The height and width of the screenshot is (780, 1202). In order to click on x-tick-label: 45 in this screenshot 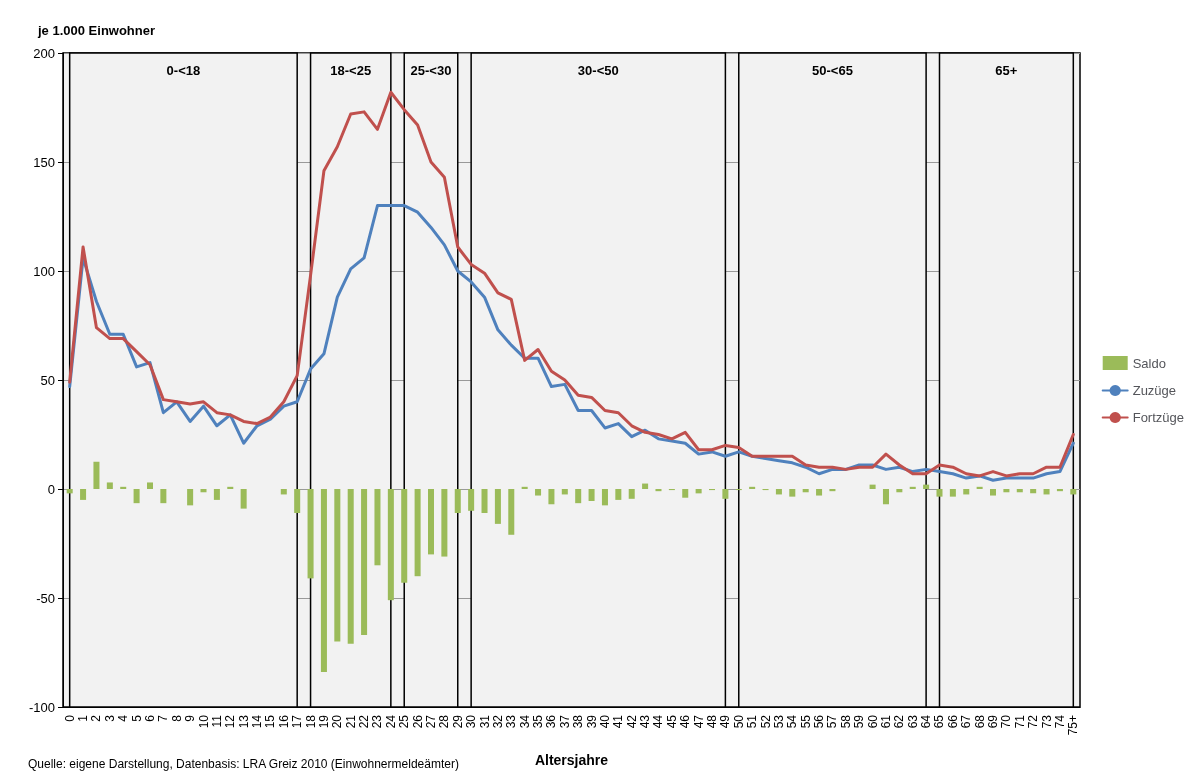, I will do `click(671, 721)`.